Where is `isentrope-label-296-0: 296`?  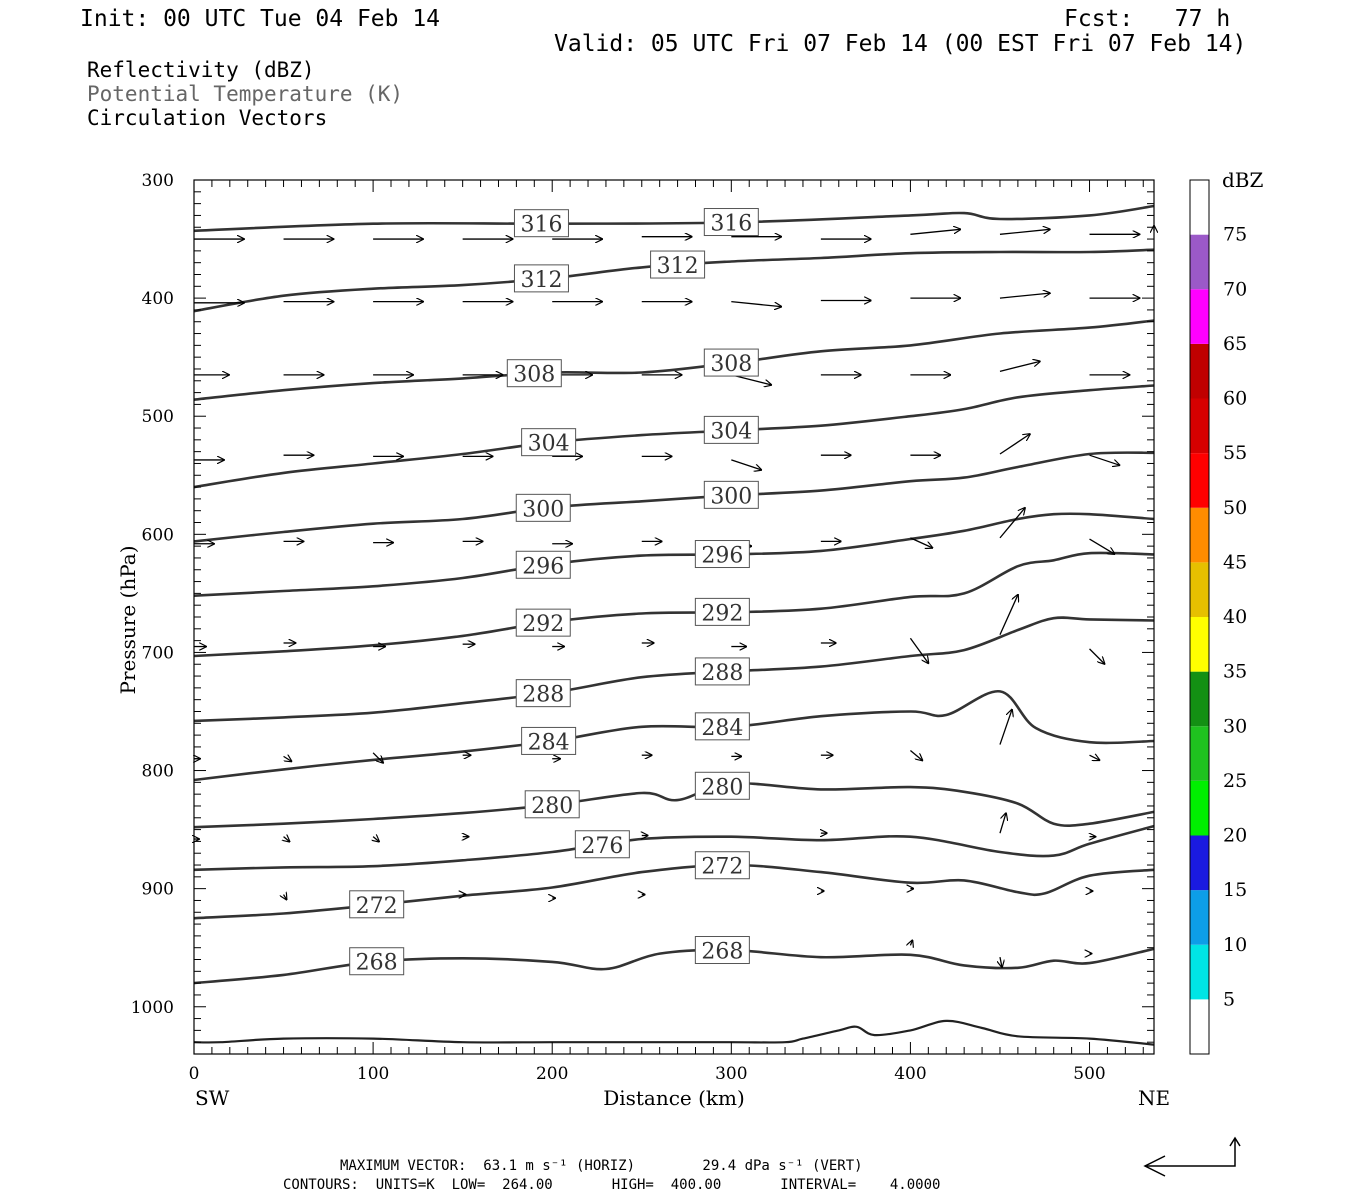 isentrope-label-296-0: 296 is located at coordinates (543, 566).